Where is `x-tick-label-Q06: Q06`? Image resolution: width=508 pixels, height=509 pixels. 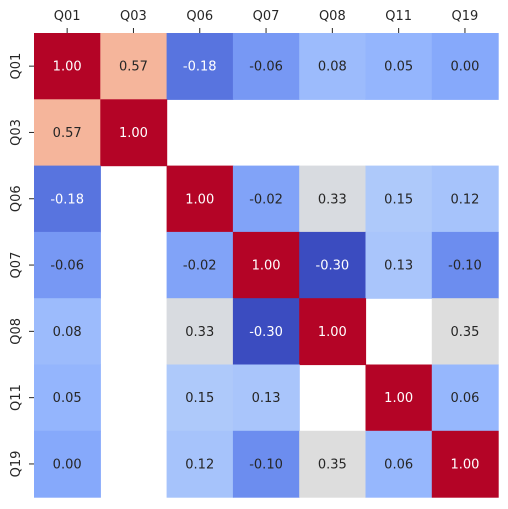 x-tick-label-Q06: Q06 is located at coordinates (199, 16).